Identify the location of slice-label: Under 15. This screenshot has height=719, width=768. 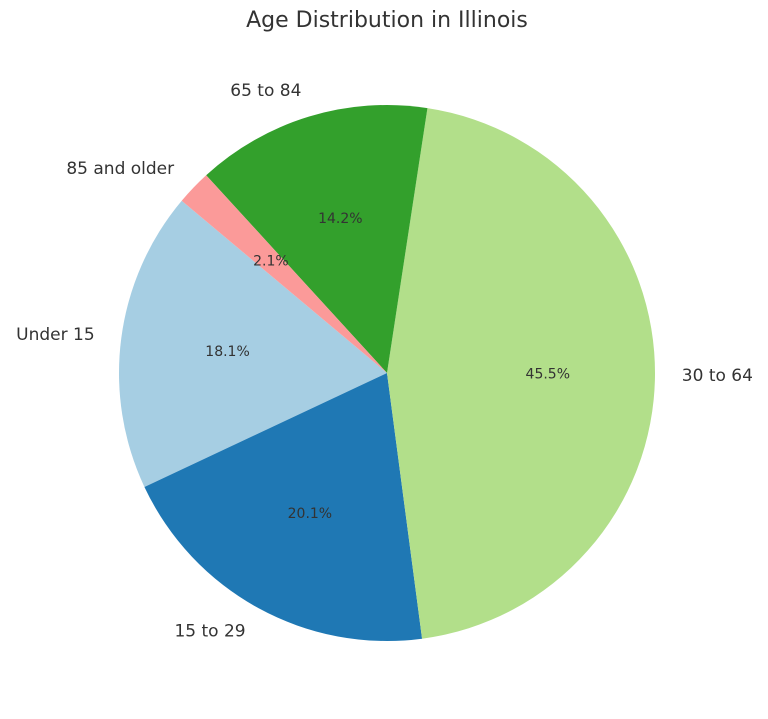
(55, 335).